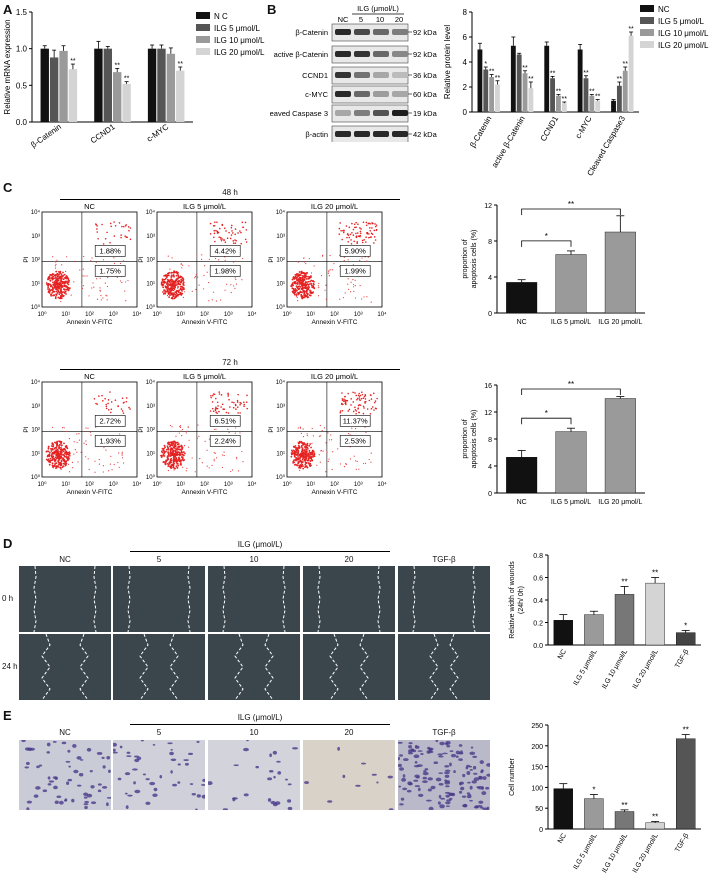  What do you see at coordinates (7, 715) in the screenshot?
I see `panel-label-e: E` at bounding box center [7, 715].